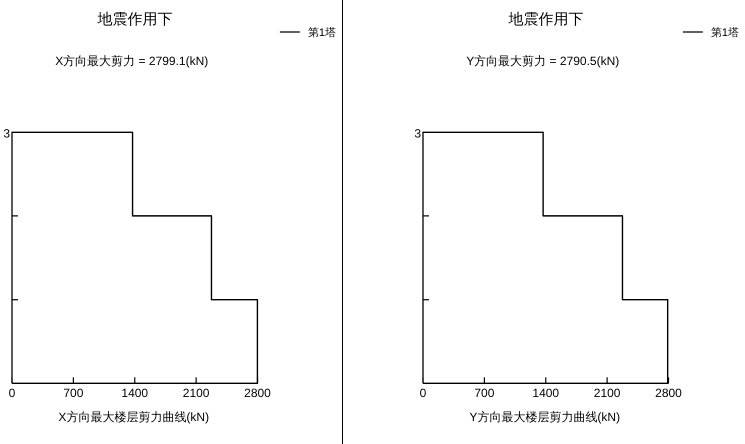 Image resolution: width=745 pixels, height=444 pixels. I want to click on subtitle: X方向最大剪力 = 2799.1(kN), so click(131, 61).